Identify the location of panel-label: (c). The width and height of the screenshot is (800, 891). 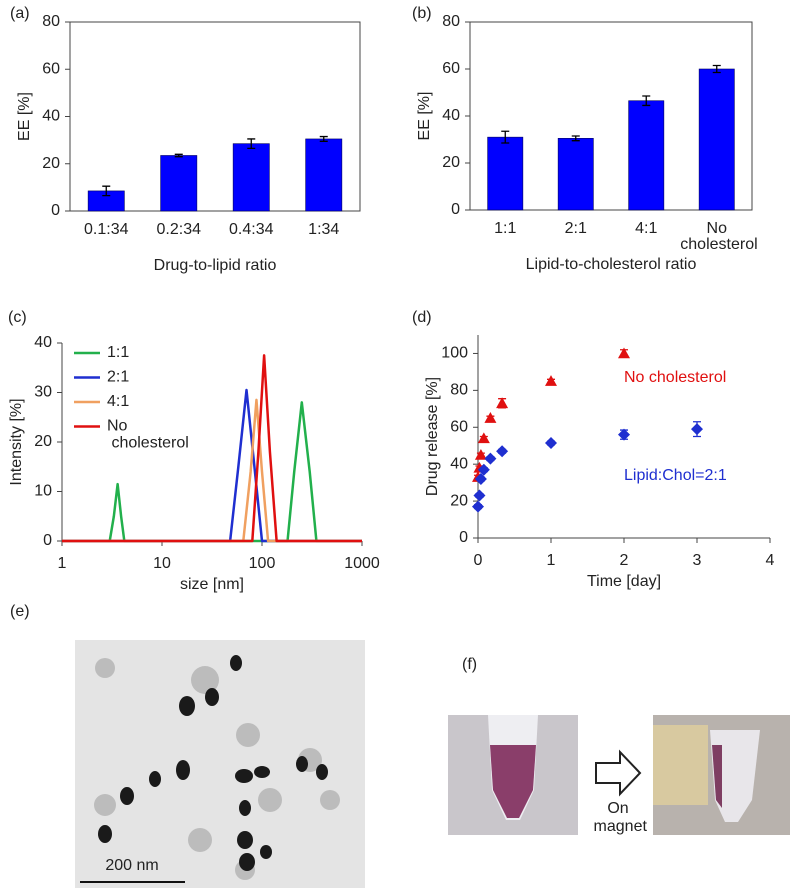
(17, 317).